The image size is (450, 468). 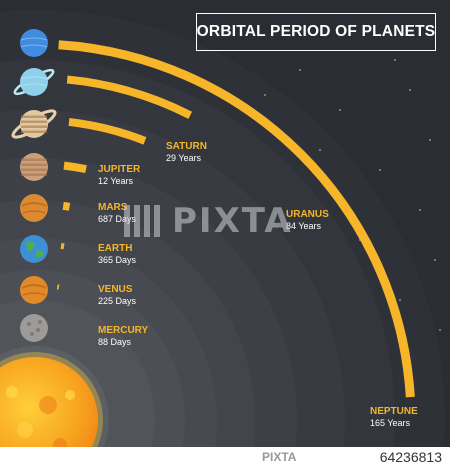 I want to click on planet-name: SATURN, so click(x=186, y=147).